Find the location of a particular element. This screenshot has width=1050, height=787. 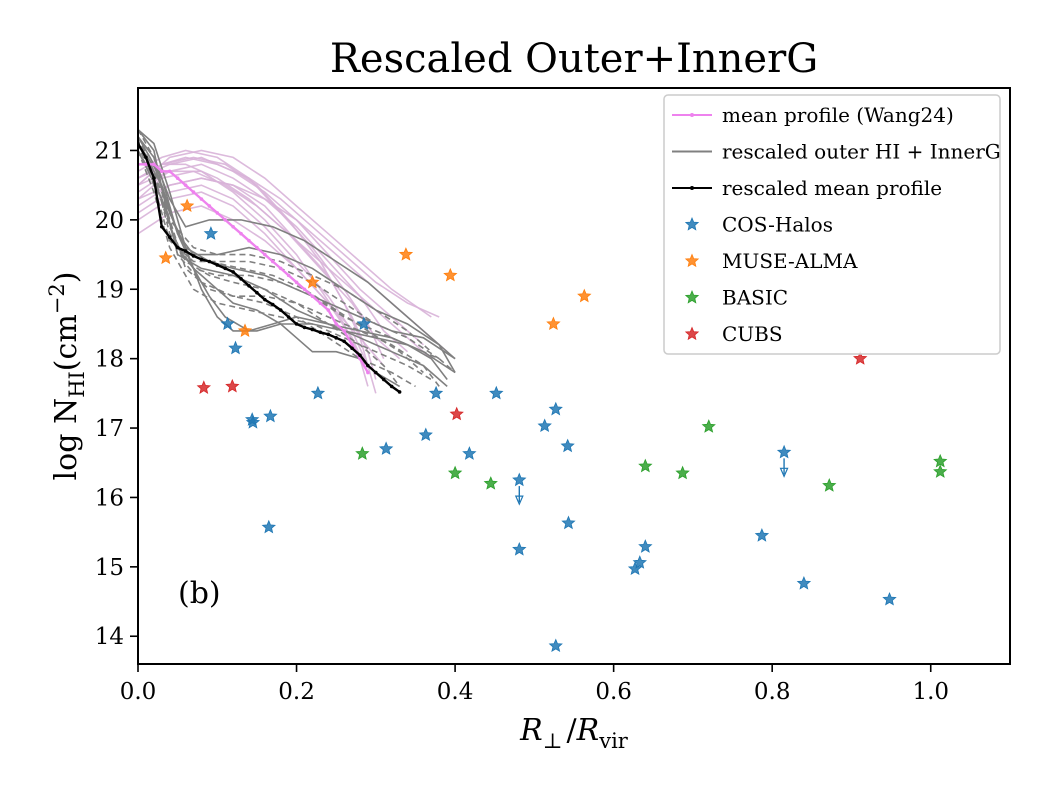

legend-label-rescaled-outer-hi-innerg: rescaled outer HI + InnerG is located at coordinates (861, 152).